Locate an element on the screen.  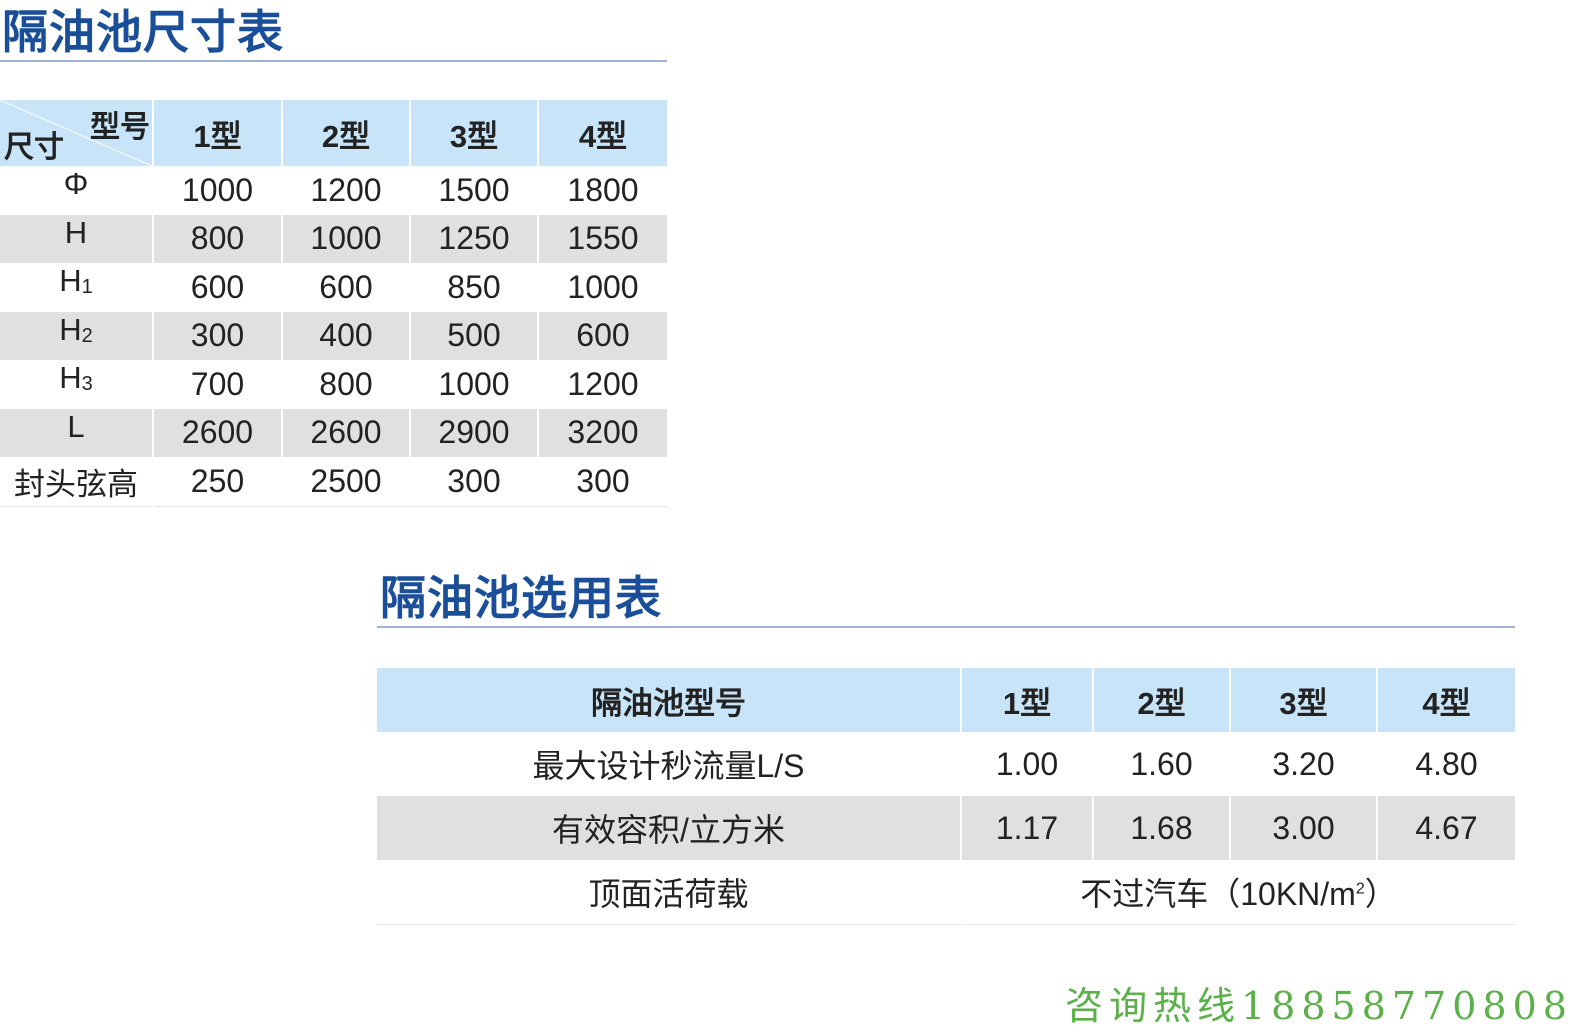
load-value-sup: 2 is located at coordinates (1360, 889).